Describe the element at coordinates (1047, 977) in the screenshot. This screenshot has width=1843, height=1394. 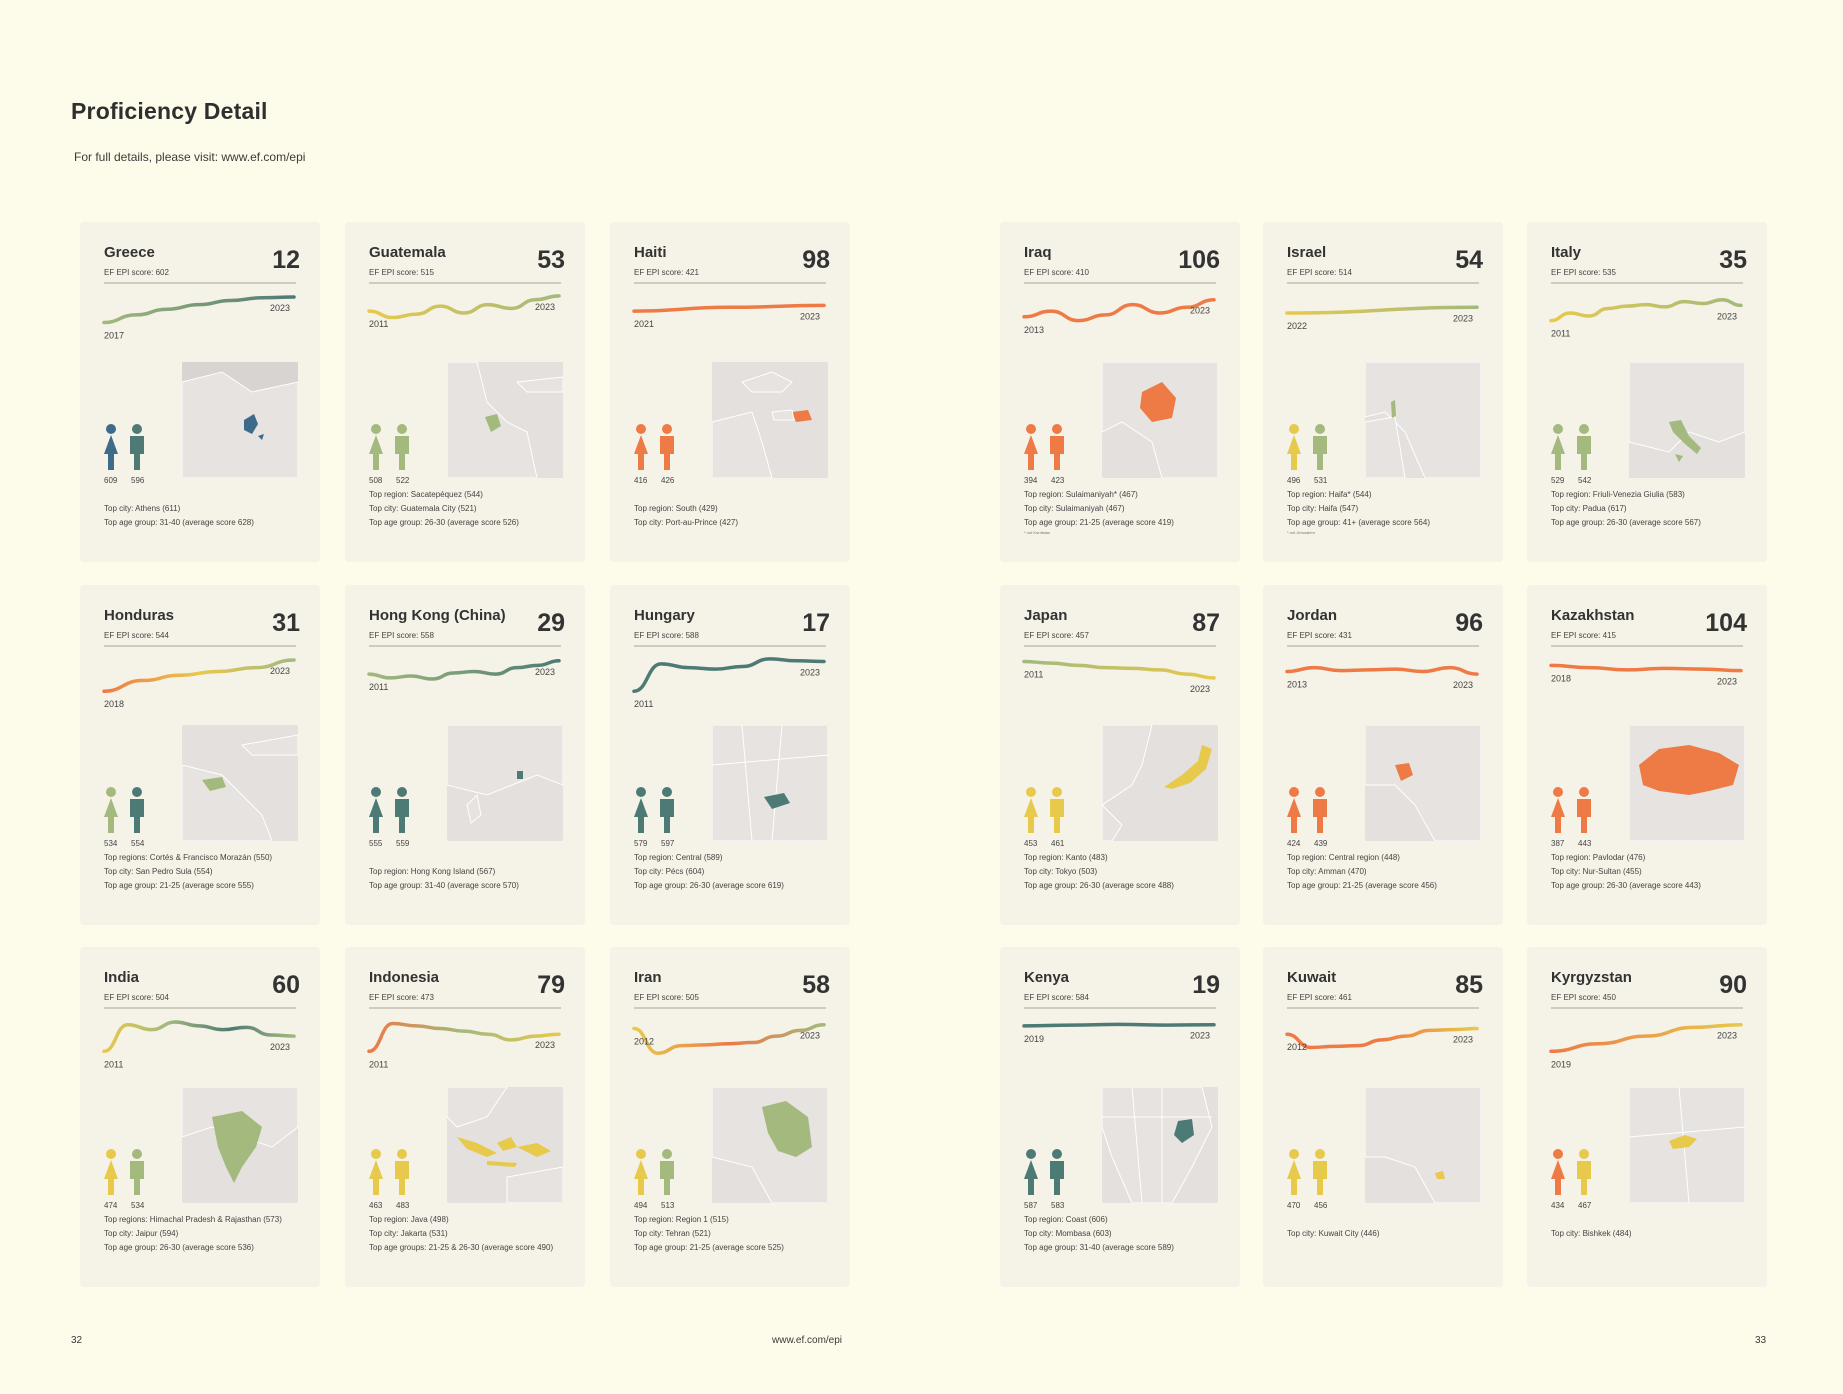
I see `country-name: Kenya` at that location.